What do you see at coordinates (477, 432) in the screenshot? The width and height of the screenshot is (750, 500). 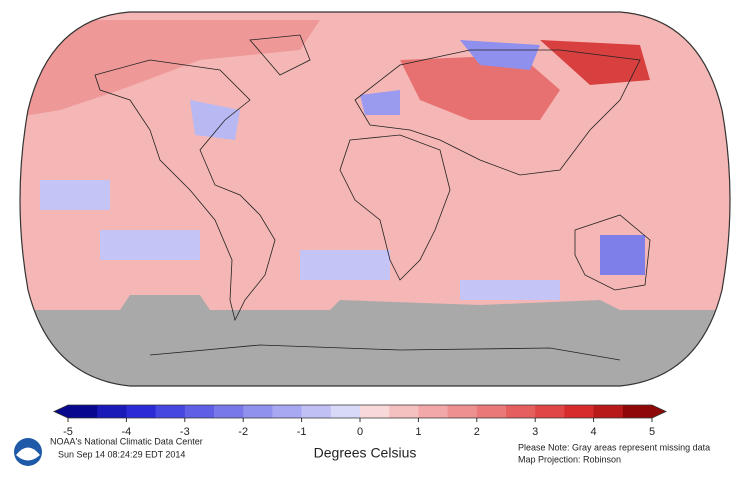 I see `colorbar-tick-label: 2` at bounding box center [477, 432].